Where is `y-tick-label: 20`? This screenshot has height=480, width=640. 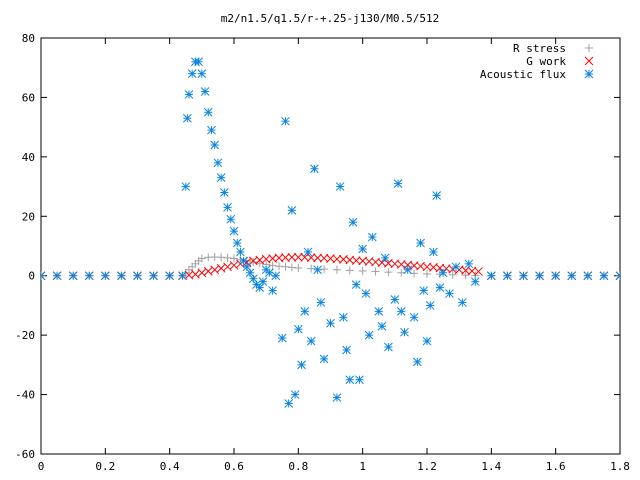 y-tick-label: 20 is located at coordinates (28, 216).